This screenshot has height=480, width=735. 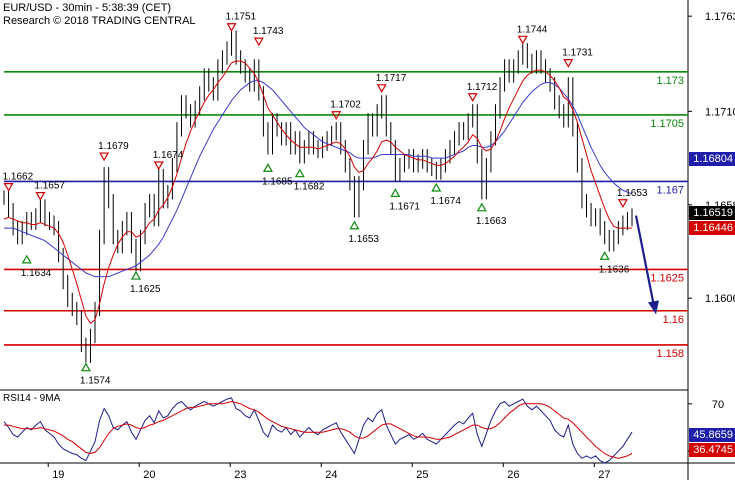 I want to click on rsi-ma-value-tag: 36.4745, so click(x=712, y=450).